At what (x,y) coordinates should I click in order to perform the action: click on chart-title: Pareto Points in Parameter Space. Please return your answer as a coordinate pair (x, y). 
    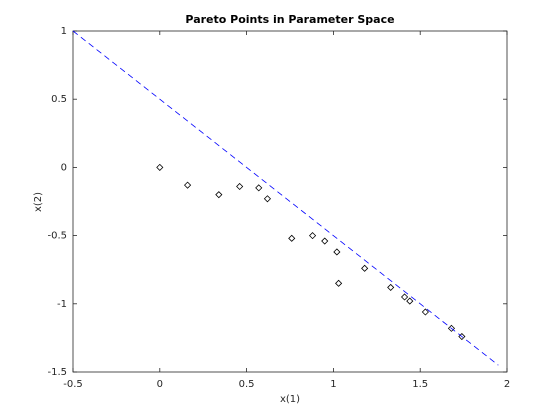
    Looking at the image, I should click on (289, 19).